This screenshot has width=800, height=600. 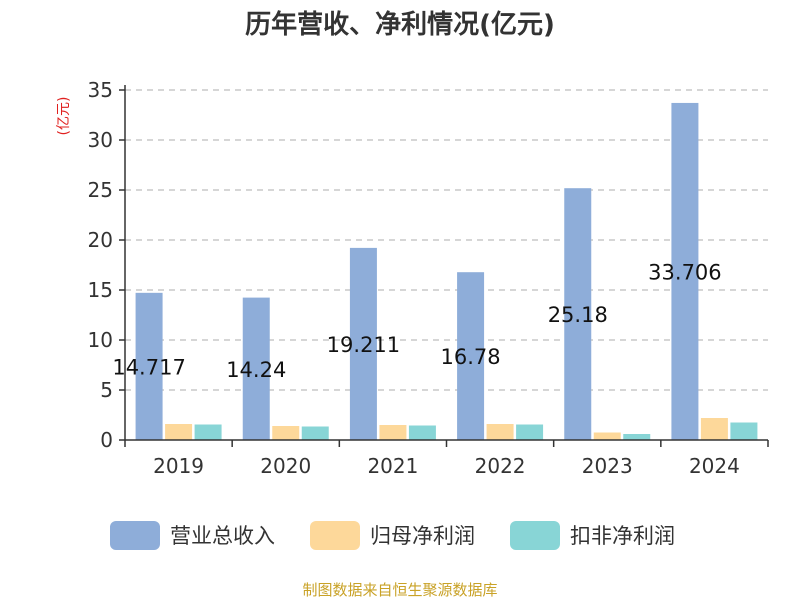 What do you see at coordinates (392, 466) in the screenshot?
I see `x-tick-label: 2021` at bounding box center [392, 466].